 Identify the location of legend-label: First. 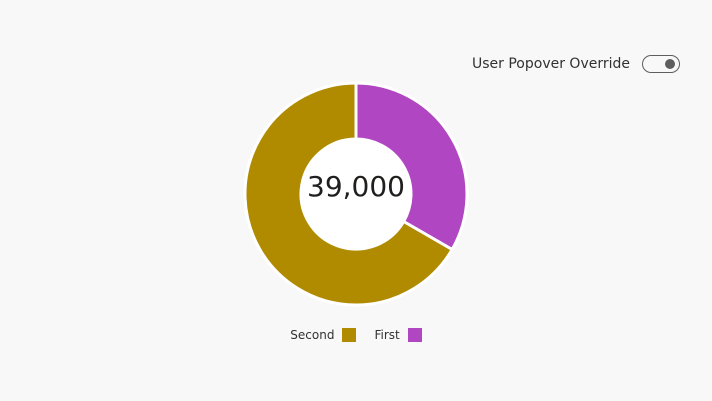
(387, 335).